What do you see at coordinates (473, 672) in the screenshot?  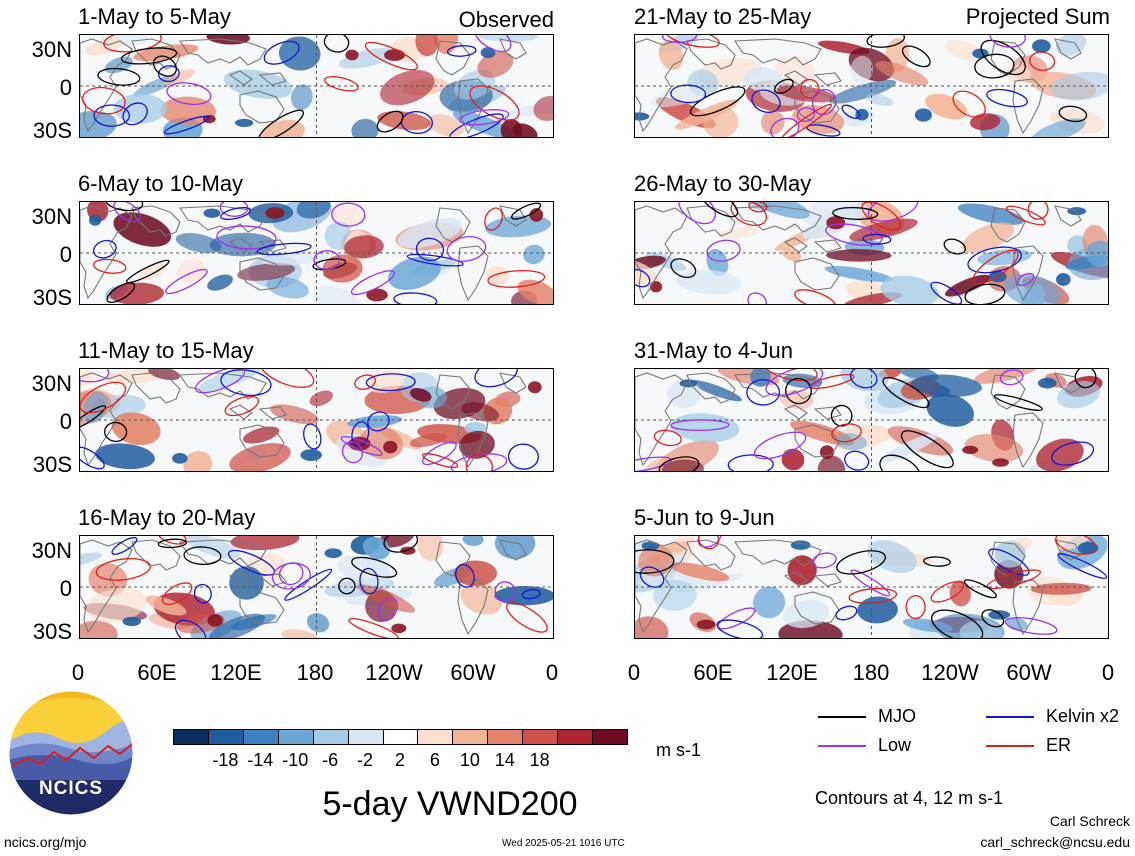 I see `lon-label: 60W` at bounding box center [473, 672].